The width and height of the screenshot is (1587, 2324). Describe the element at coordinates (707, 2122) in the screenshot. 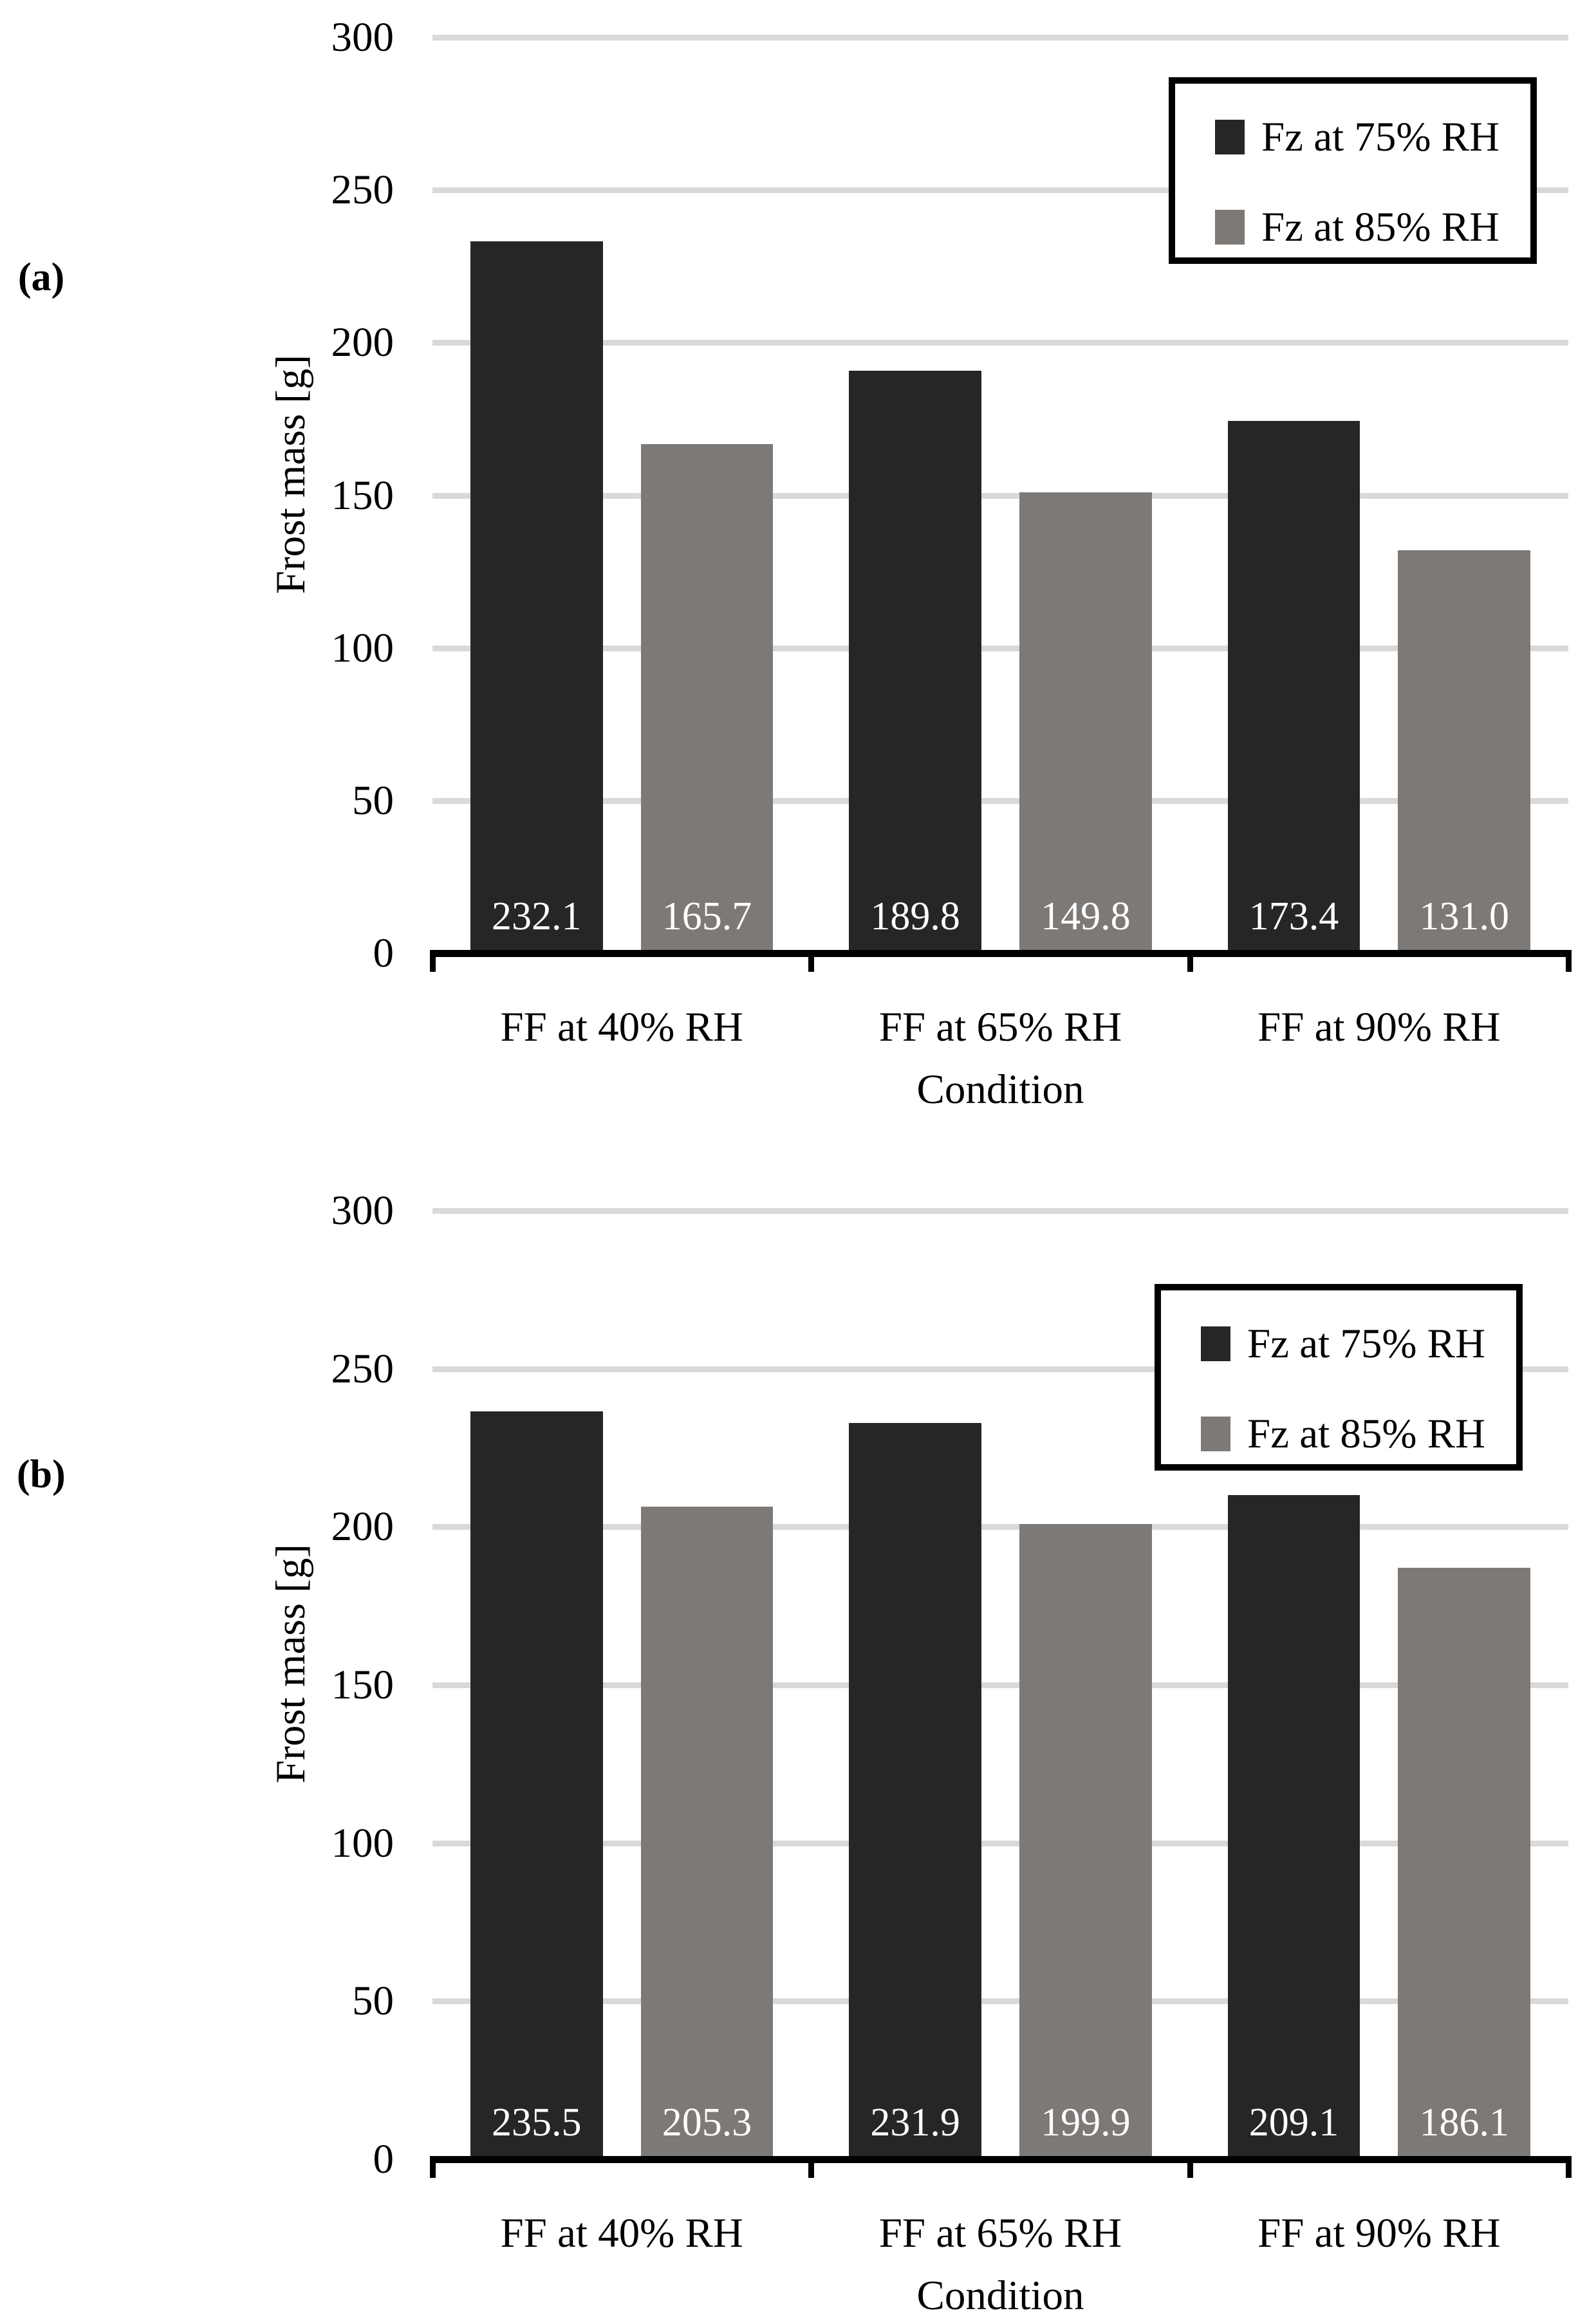

I see `bar-value-label: 205.3` at that location.